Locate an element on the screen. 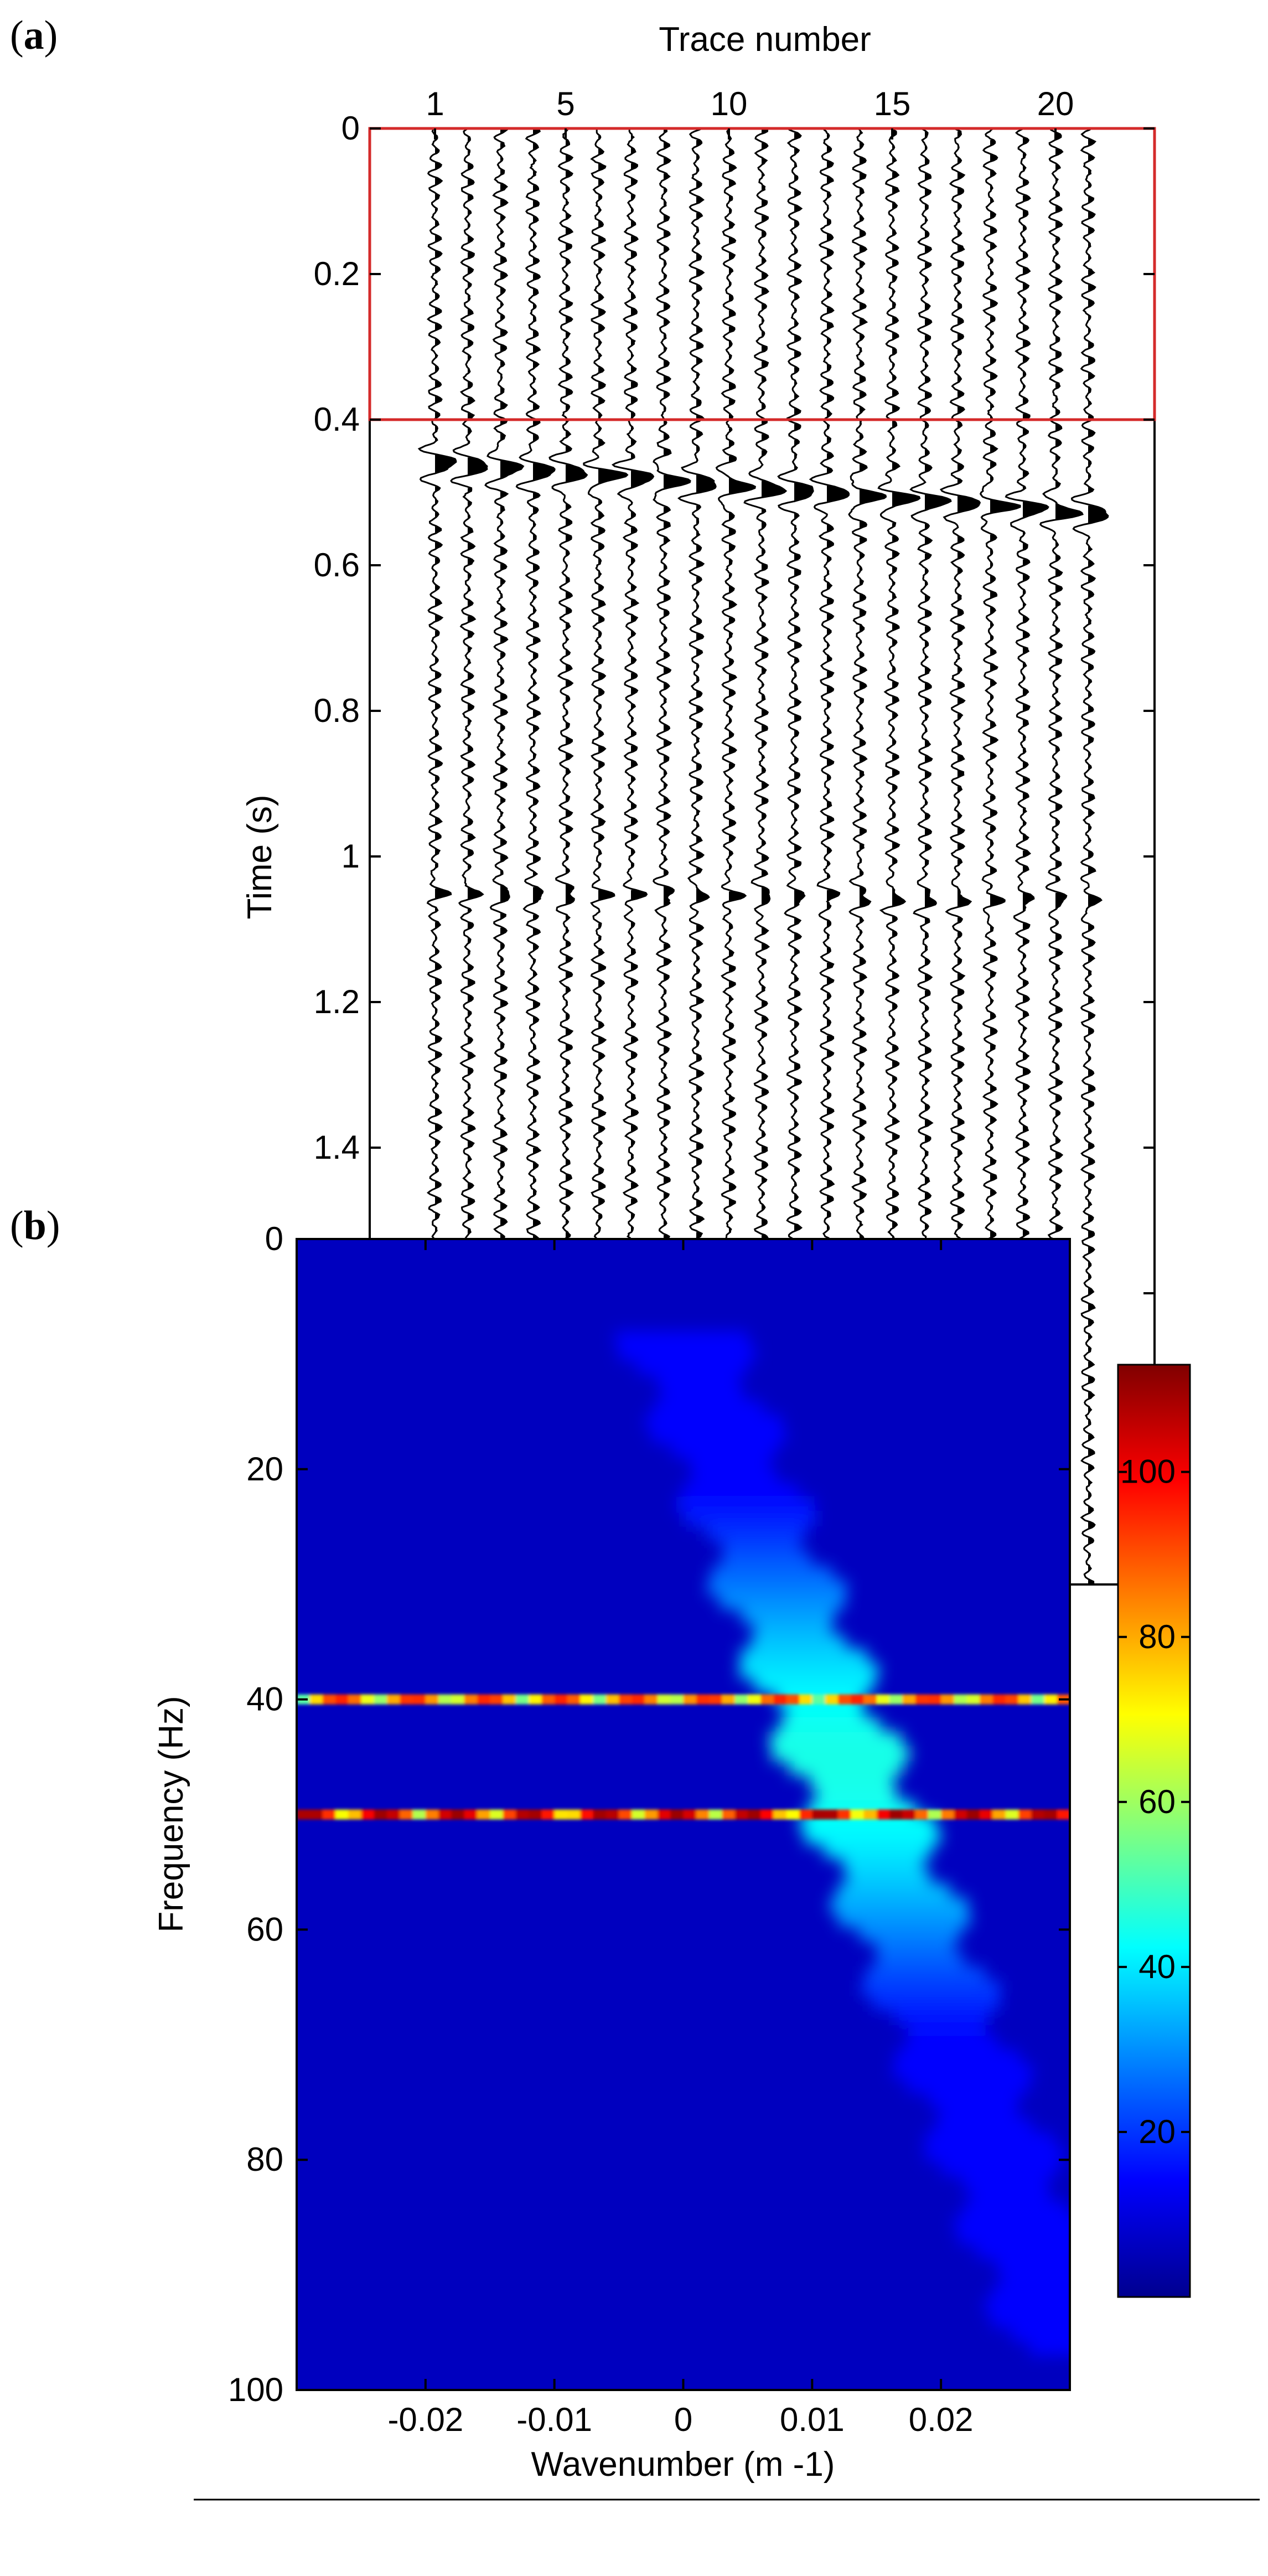 Image resolution: width=1268 pixels, height=2576 pixels. y-tick-label: 1 is located at coordinates (350, 857).